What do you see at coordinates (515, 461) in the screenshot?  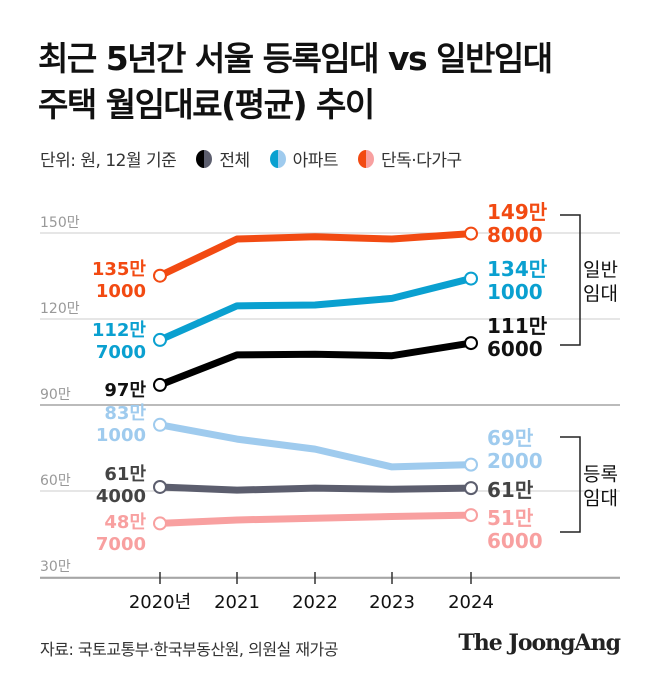 I see `end-value-label: 2000` at bounding box center [515, 461].